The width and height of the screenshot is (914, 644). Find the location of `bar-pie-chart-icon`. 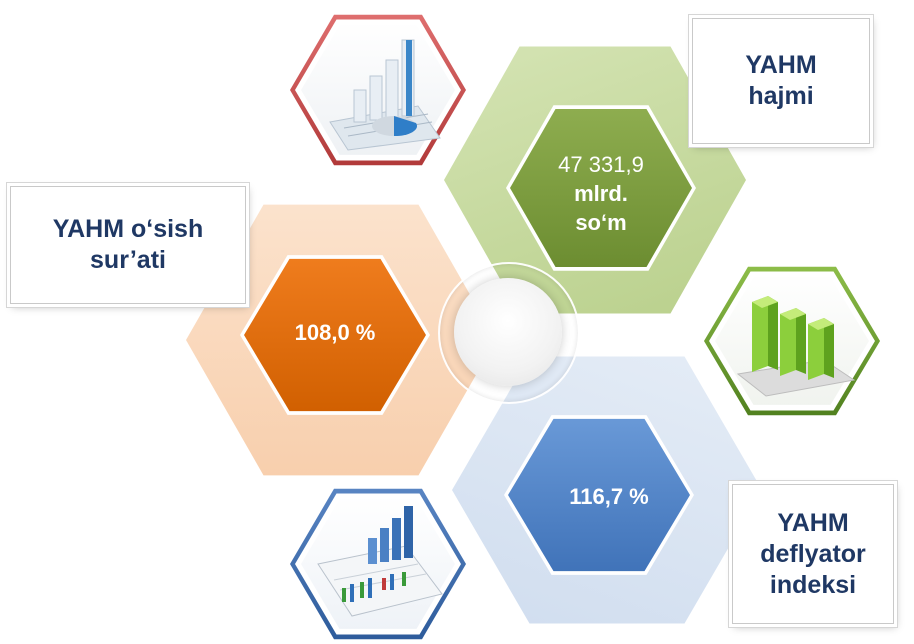

bar-pie-chart-icon is located at coordinates (378, 90).